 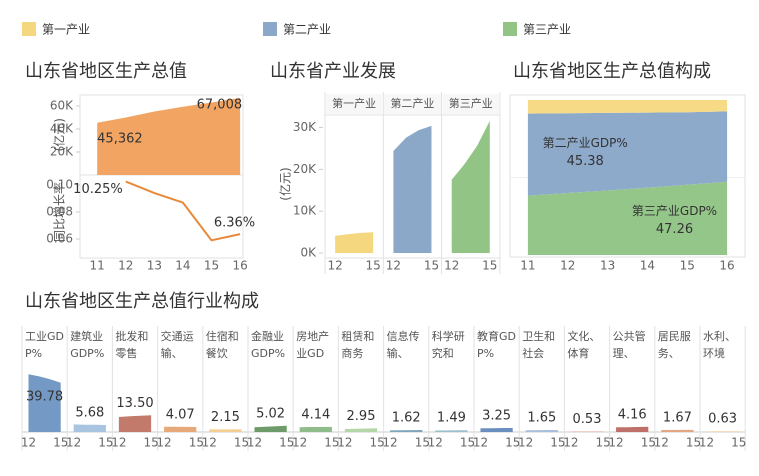 What do you see at coordinates (62, 129) in the screenshot?
I see `y-tick-label: 40K` at bounding box center [62, 129].